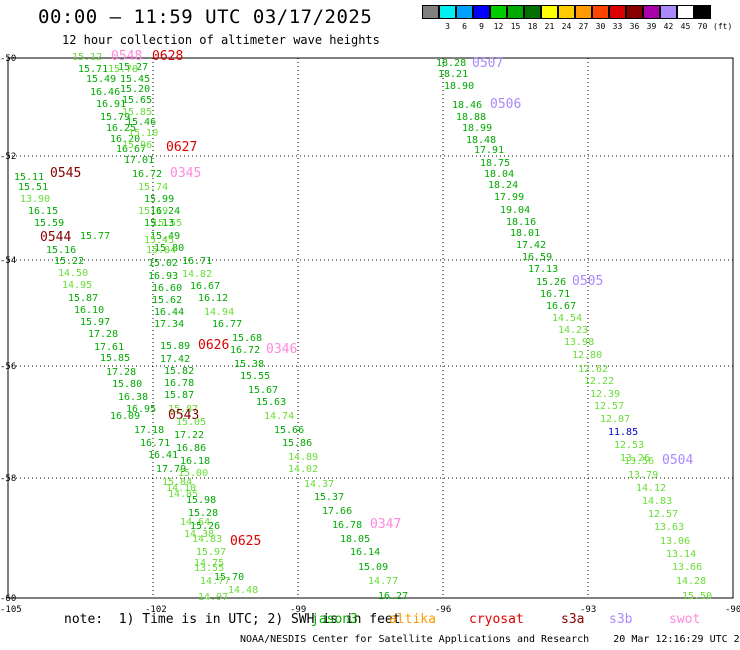 The width and height of the screenshot is (740, 650). What do you see at coordinates (443, 610) in the screenshot?
I see `lon-tick-label: -96` at bounding box center [443, 610].